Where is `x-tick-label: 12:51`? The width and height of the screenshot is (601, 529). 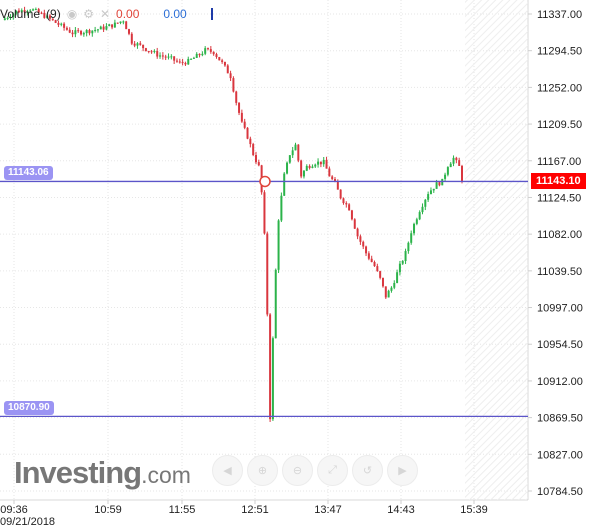
x-tick-label: 12:51 is located at coordinates (255, 510).